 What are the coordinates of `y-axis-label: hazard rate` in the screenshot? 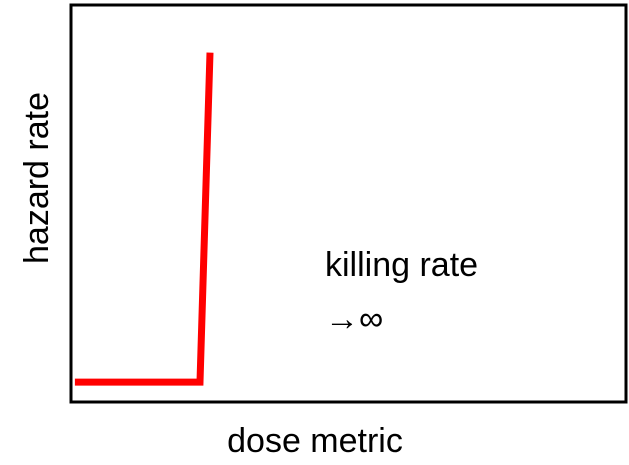 It's located at (37, 178).